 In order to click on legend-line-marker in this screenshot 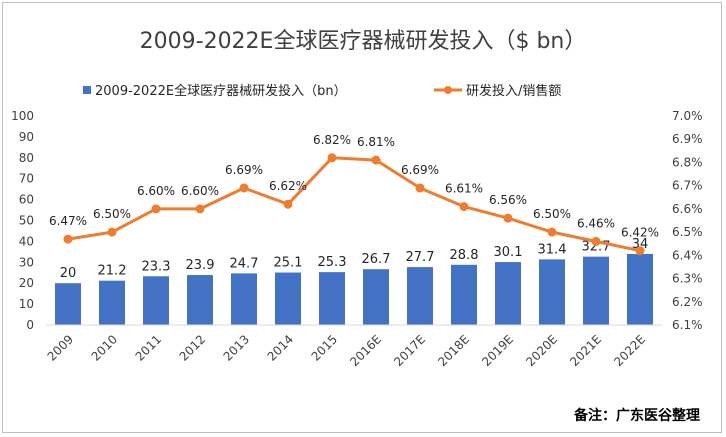, I will do `click(448, 90)`.